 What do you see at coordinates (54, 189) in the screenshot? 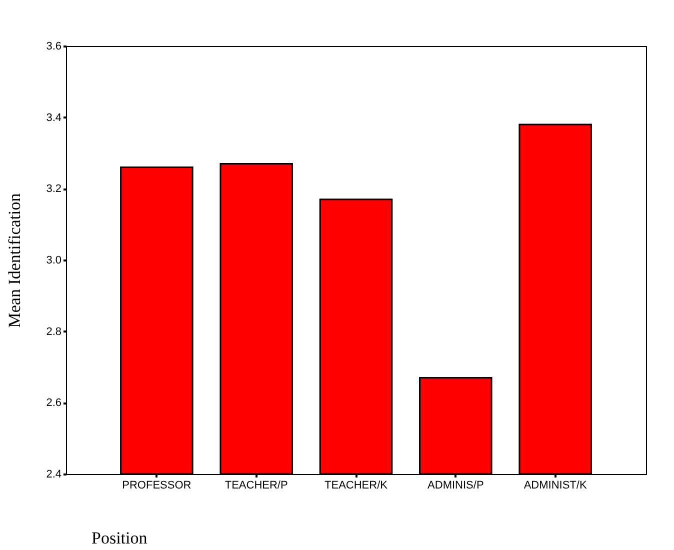
I see `y-tick-label: 3.2` at bounding box center [54, 189].